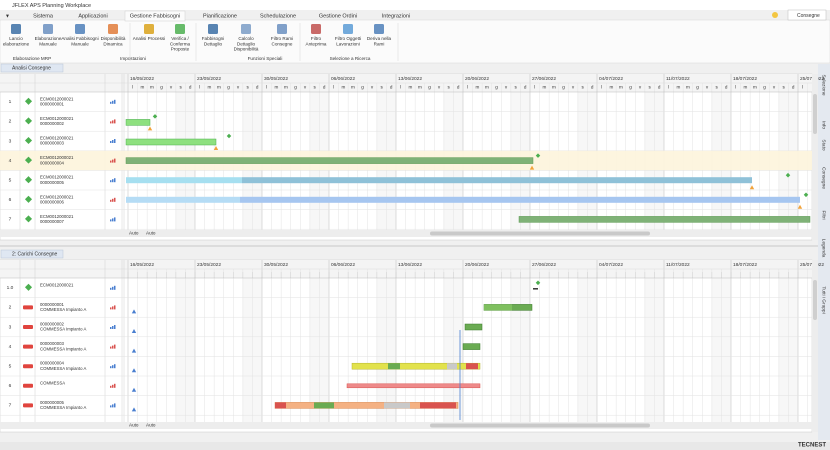  I want to click on side-tab: Selezione, so click(824, 84).